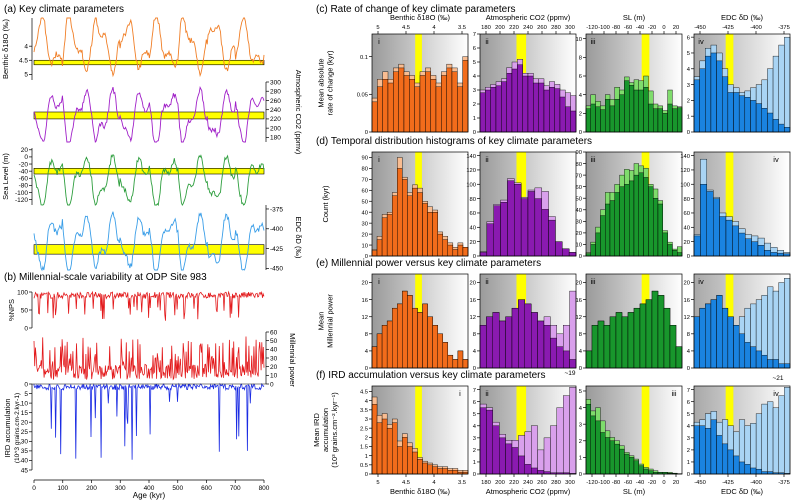 The width and height of the screenshot is (799, 500). I want to click on x-tick-label-bottom-f: -40, so click(640, 483).